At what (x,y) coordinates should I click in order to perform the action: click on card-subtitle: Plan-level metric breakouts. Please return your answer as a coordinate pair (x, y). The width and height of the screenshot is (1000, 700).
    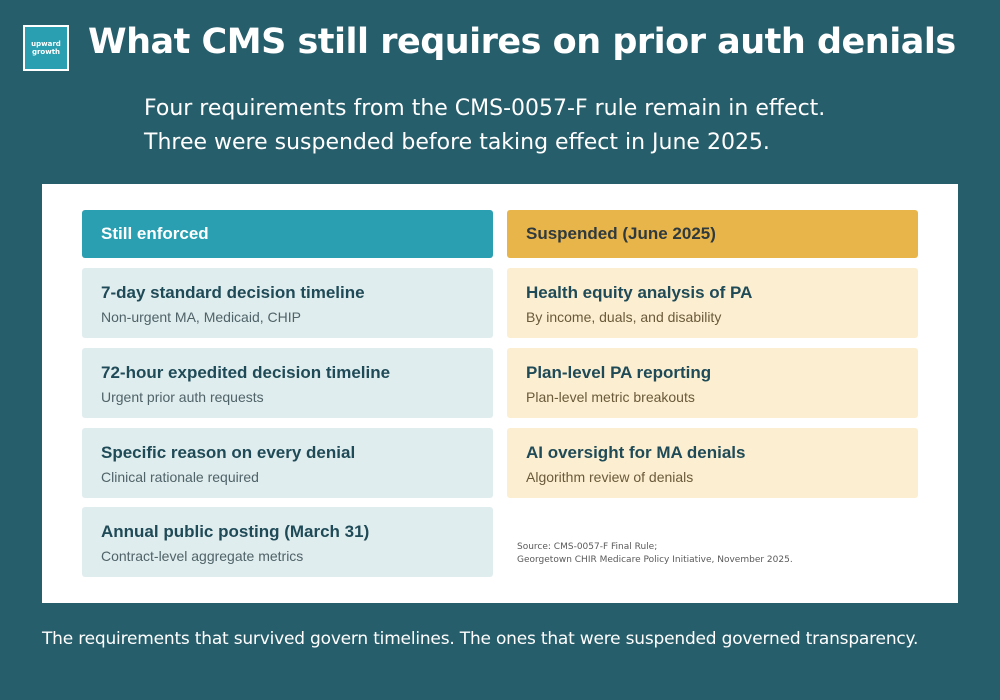
    Looking at the image, I should click on (610, 397).